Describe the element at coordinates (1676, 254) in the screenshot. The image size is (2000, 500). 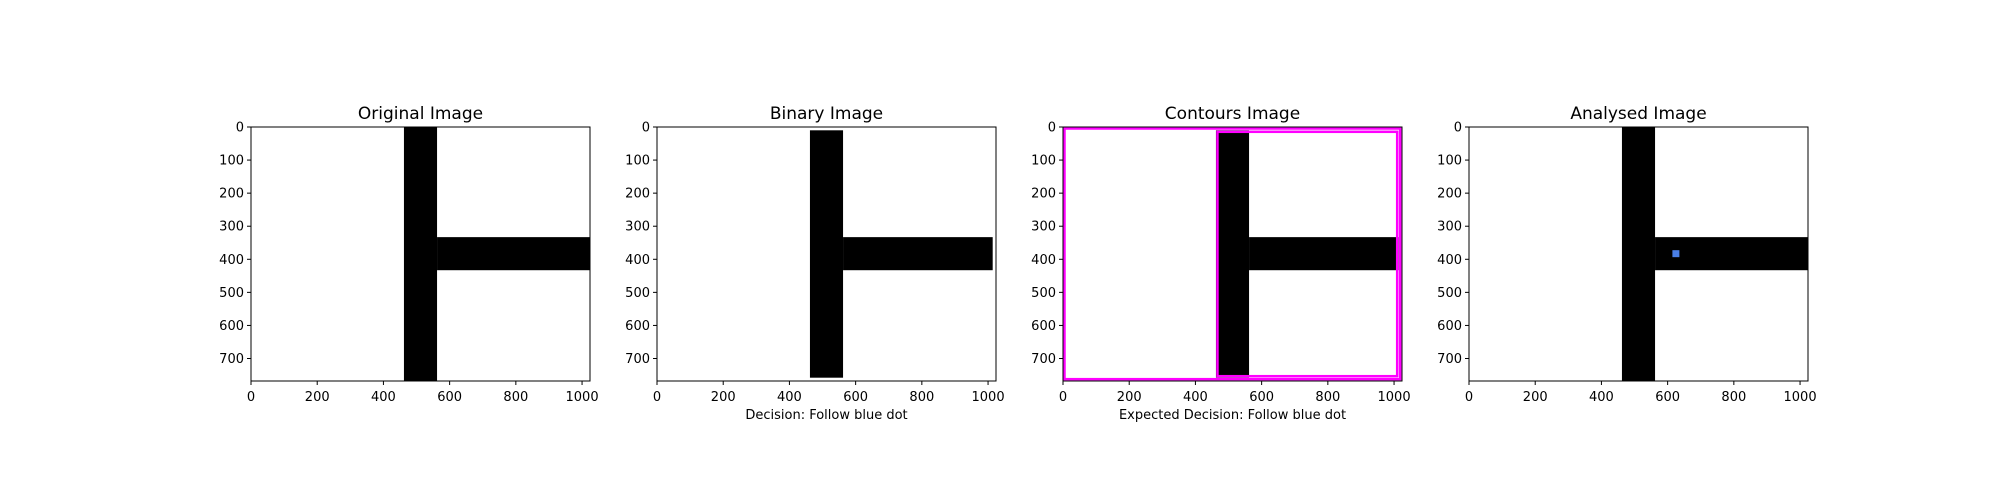
I see `blue-dot-marker` at that location.